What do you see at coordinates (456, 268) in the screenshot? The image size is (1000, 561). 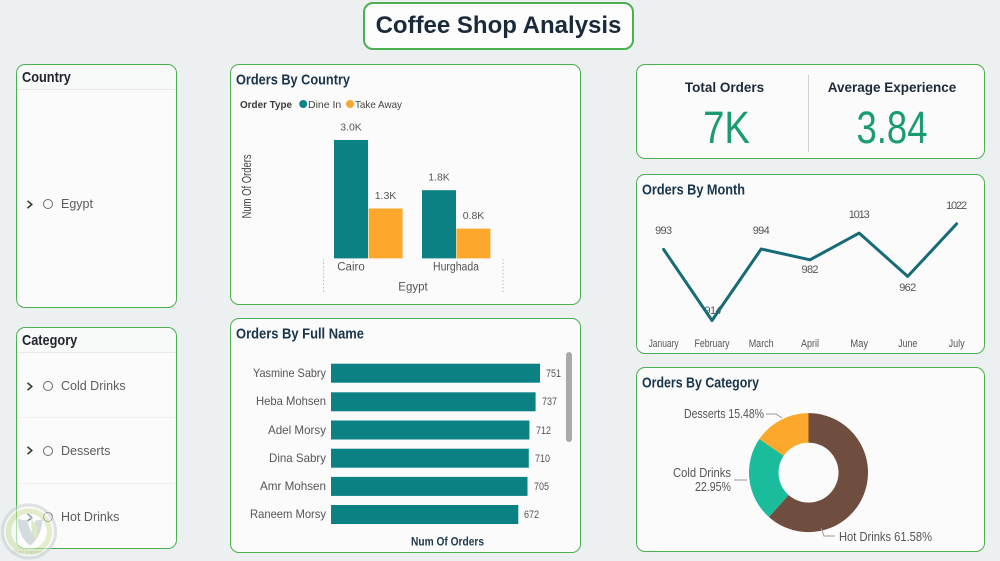 I see `svg-text: Hurghada` at bounding box center [456, 268].